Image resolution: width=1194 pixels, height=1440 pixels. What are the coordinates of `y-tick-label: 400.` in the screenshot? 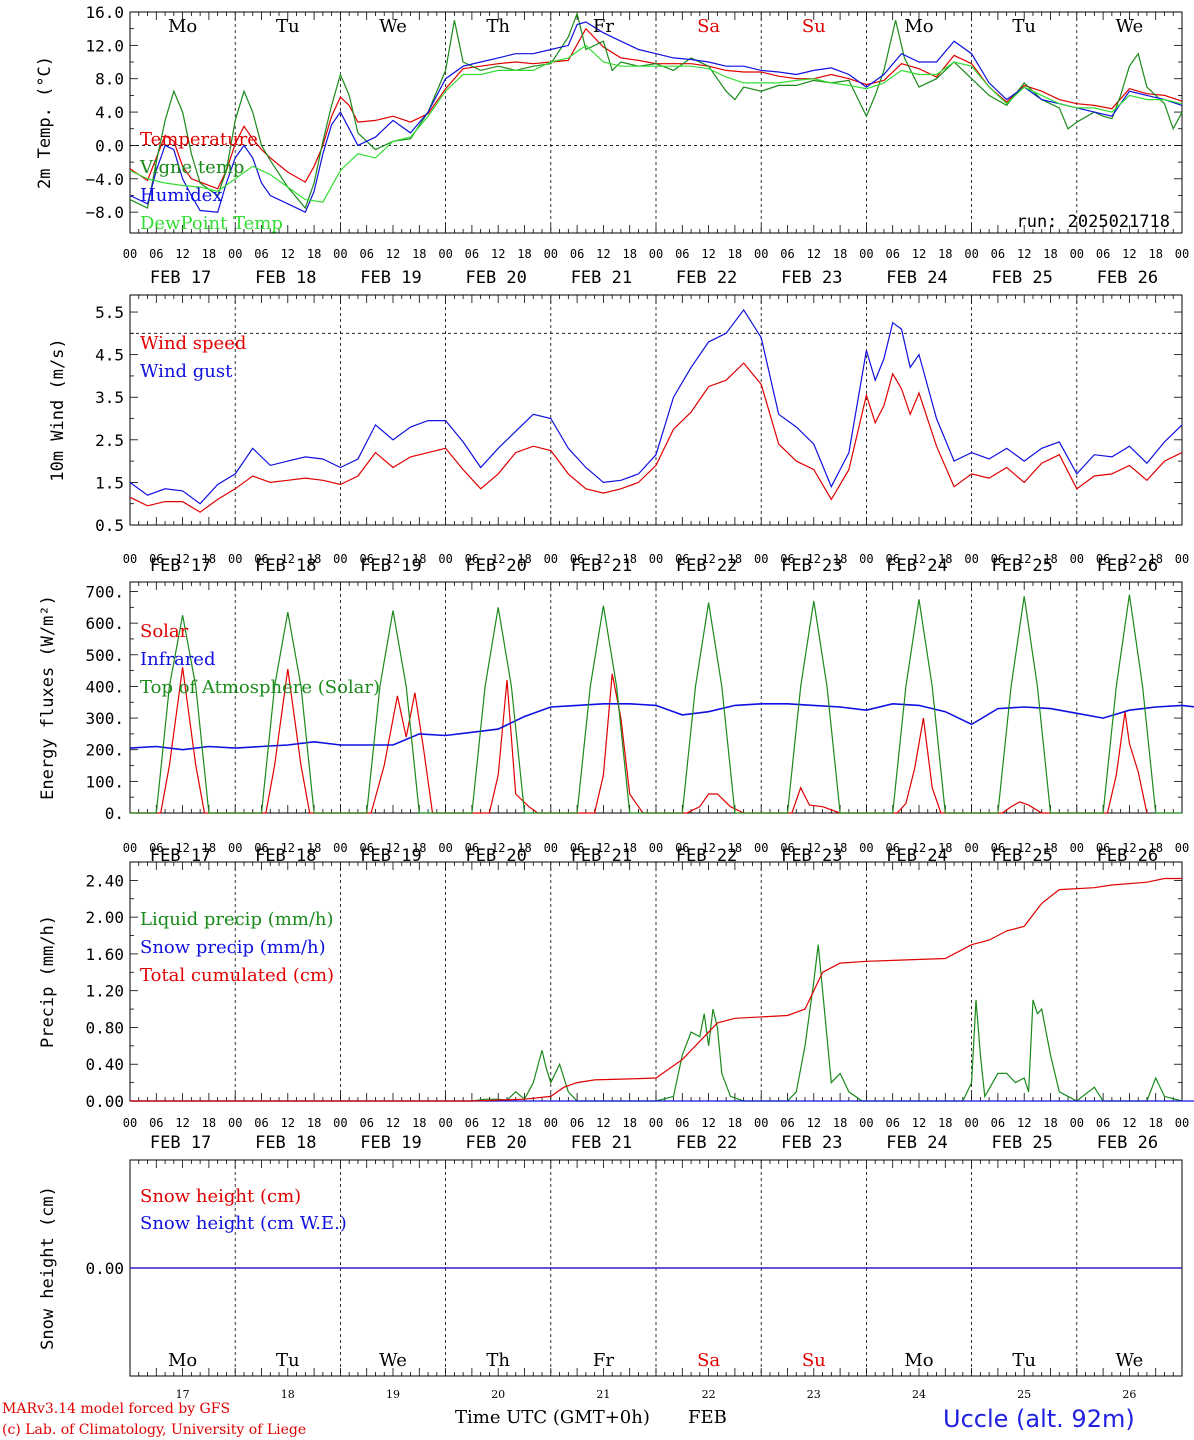 It's located at (104, 686).